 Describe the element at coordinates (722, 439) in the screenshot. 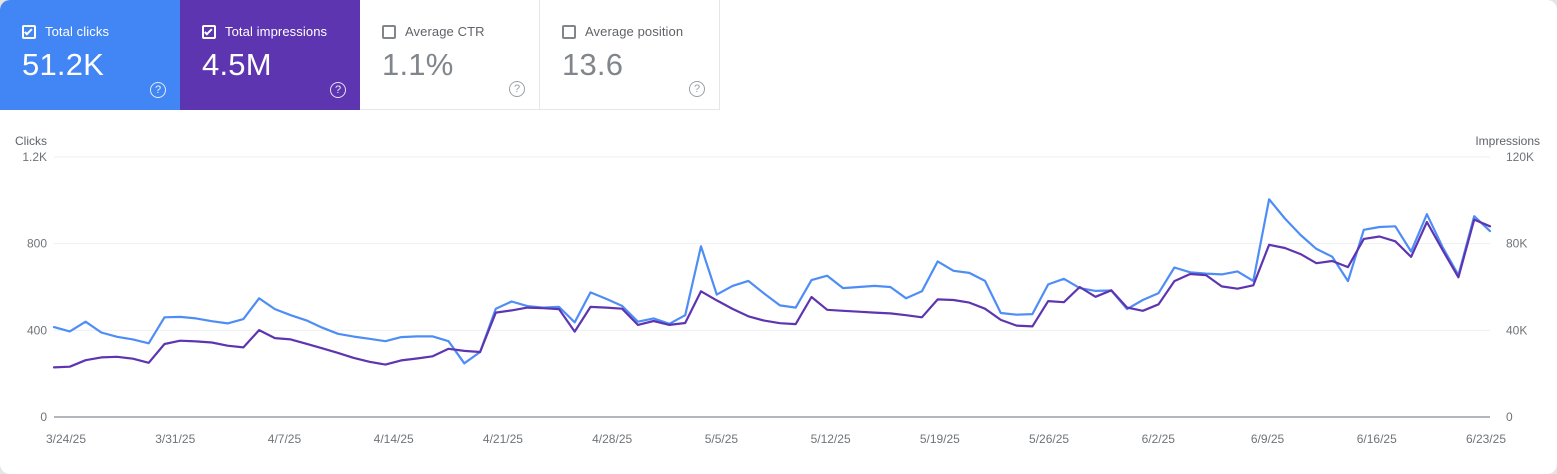

I see `x-axis-tick-label: 5/5/25` at that location.